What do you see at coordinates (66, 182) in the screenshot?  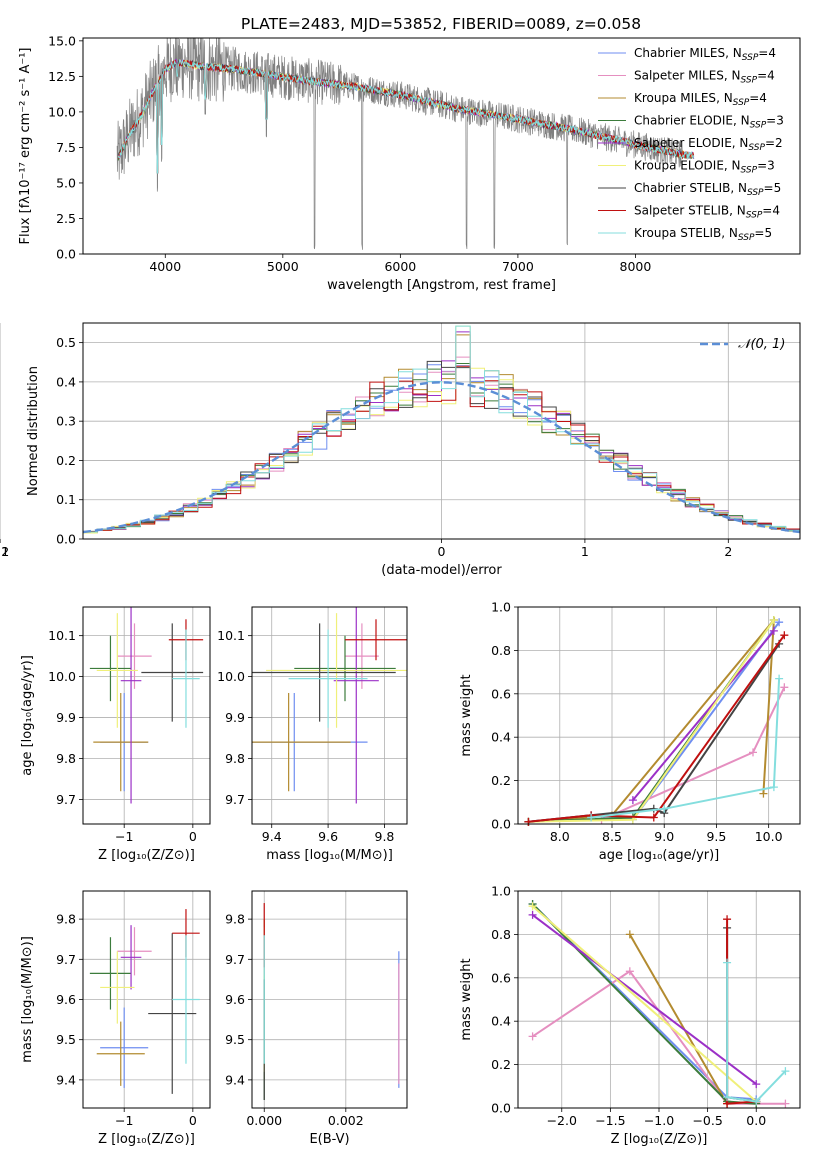 I see `y-tick-label: 5.0` at bounding box center [66, 182].